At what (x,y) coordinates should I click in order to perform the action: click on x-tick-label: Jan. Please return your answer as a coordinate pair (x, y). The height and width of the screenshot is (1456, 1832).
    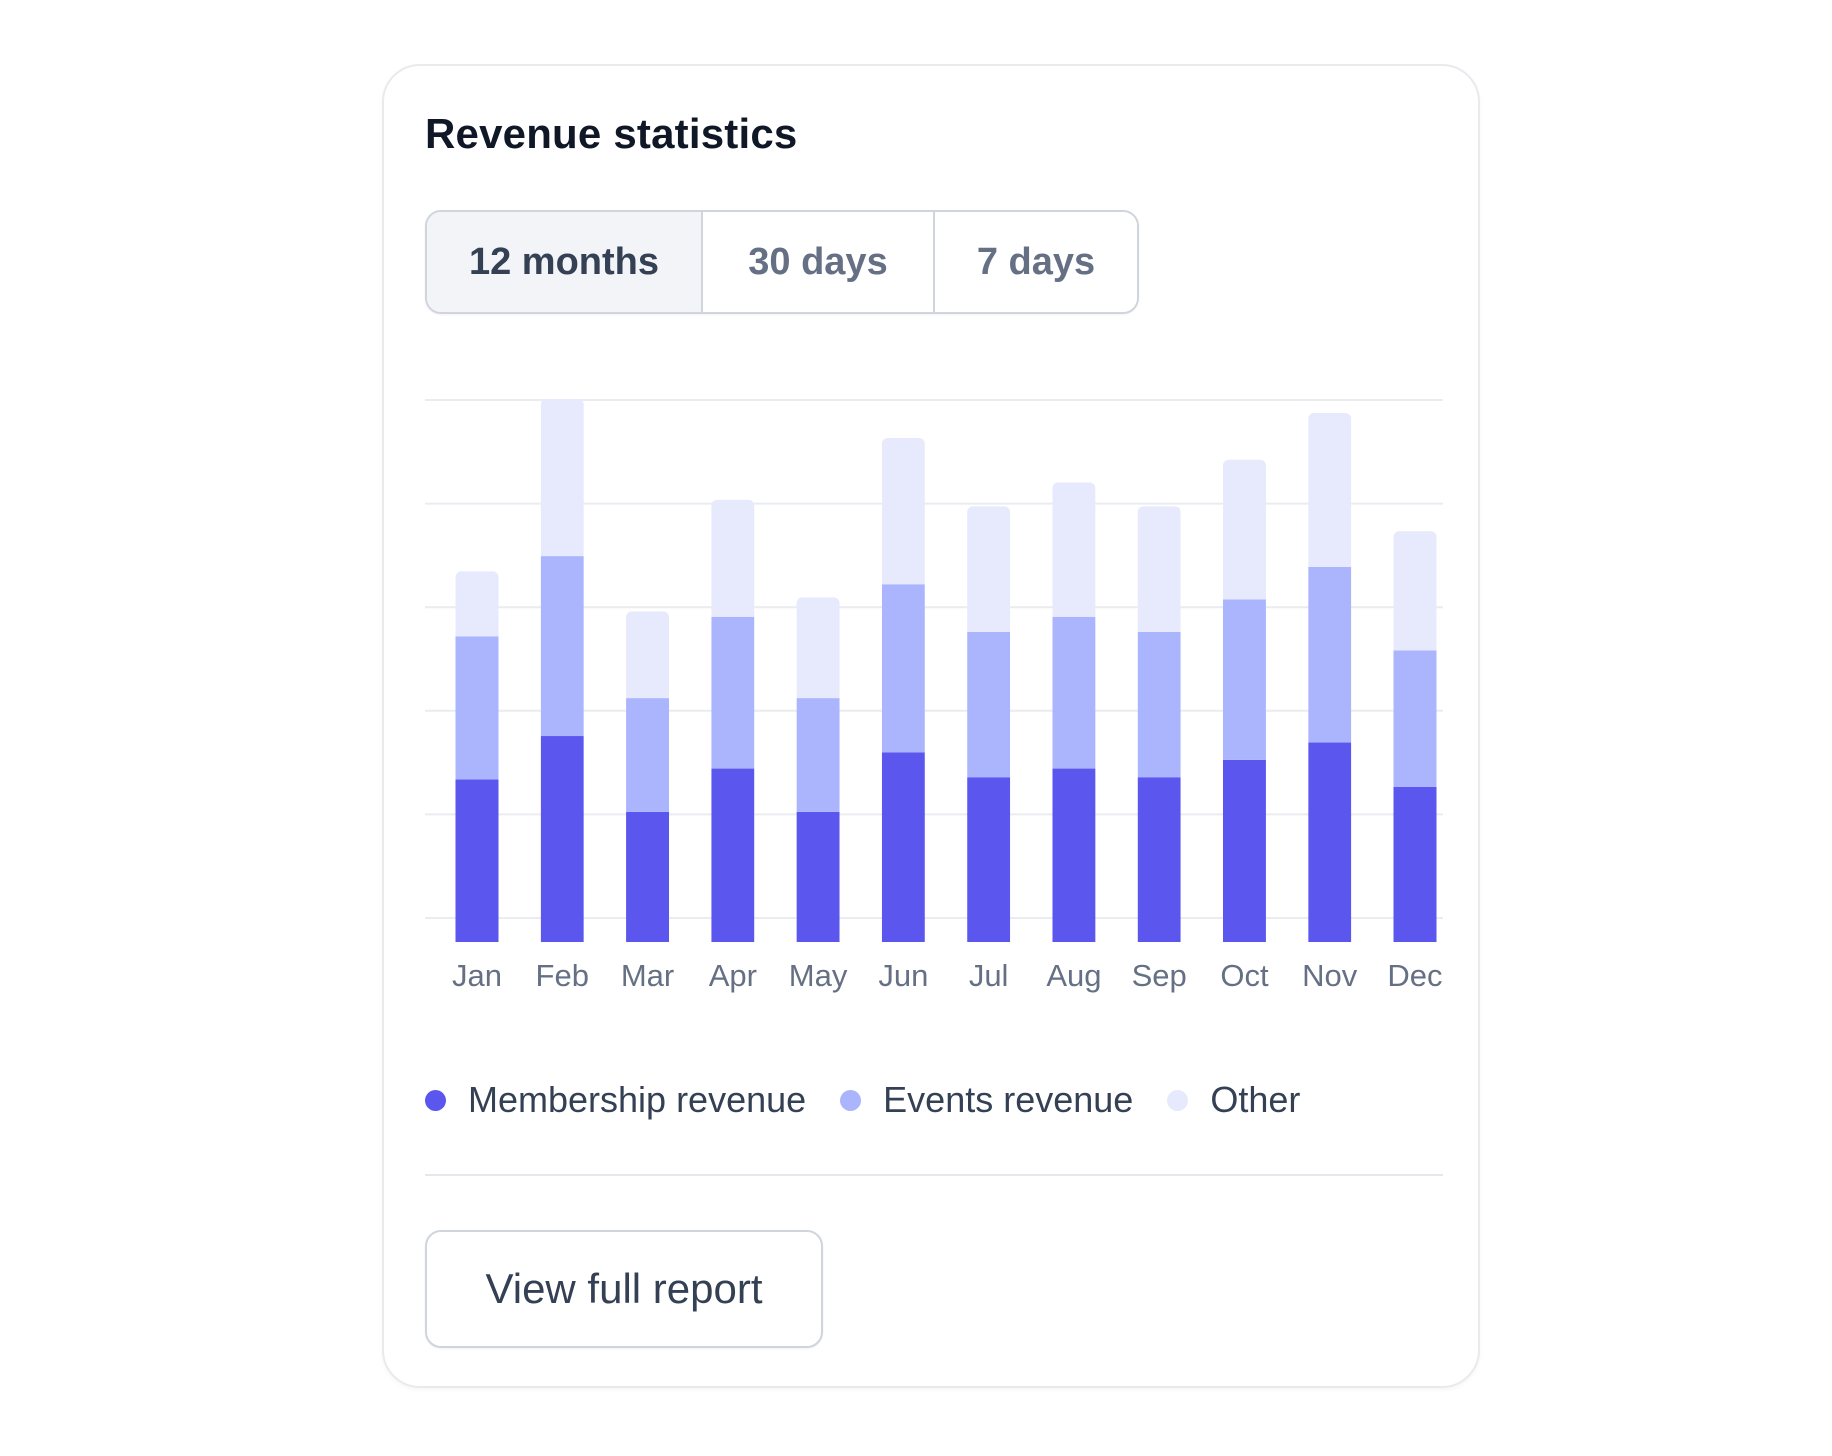
    Looking at the image, I should click on (477, 975).